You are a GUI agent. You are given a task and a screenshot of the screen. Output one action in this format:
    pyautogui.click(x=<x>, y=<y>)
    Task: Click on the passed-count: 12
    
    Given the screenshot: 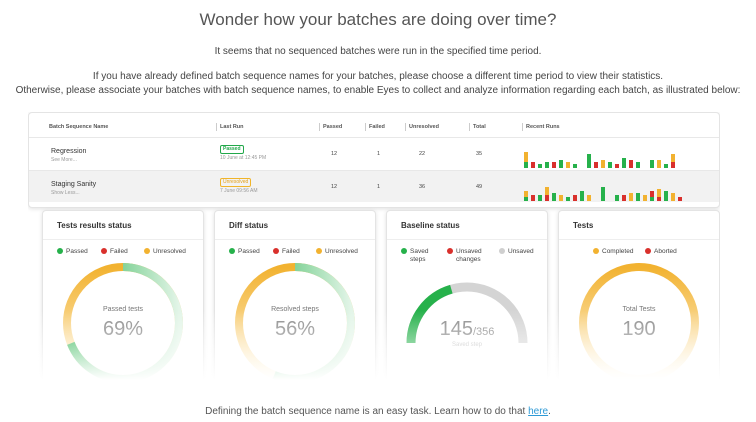 What is the action you would take?
    pyautogui.click(x=334, y=154)
    